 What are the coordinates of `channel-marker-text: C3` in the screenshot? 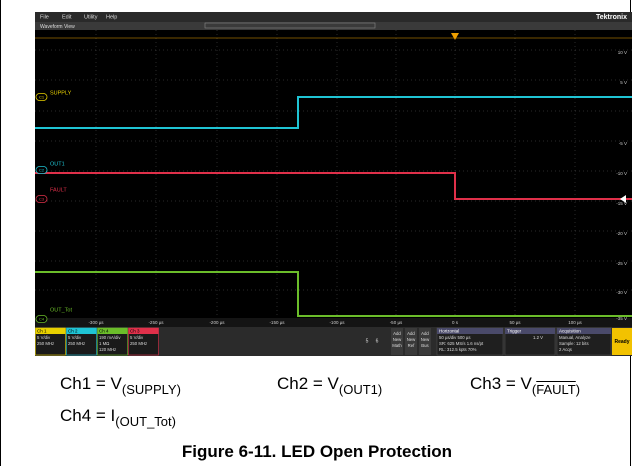 It's located at (42, 198).